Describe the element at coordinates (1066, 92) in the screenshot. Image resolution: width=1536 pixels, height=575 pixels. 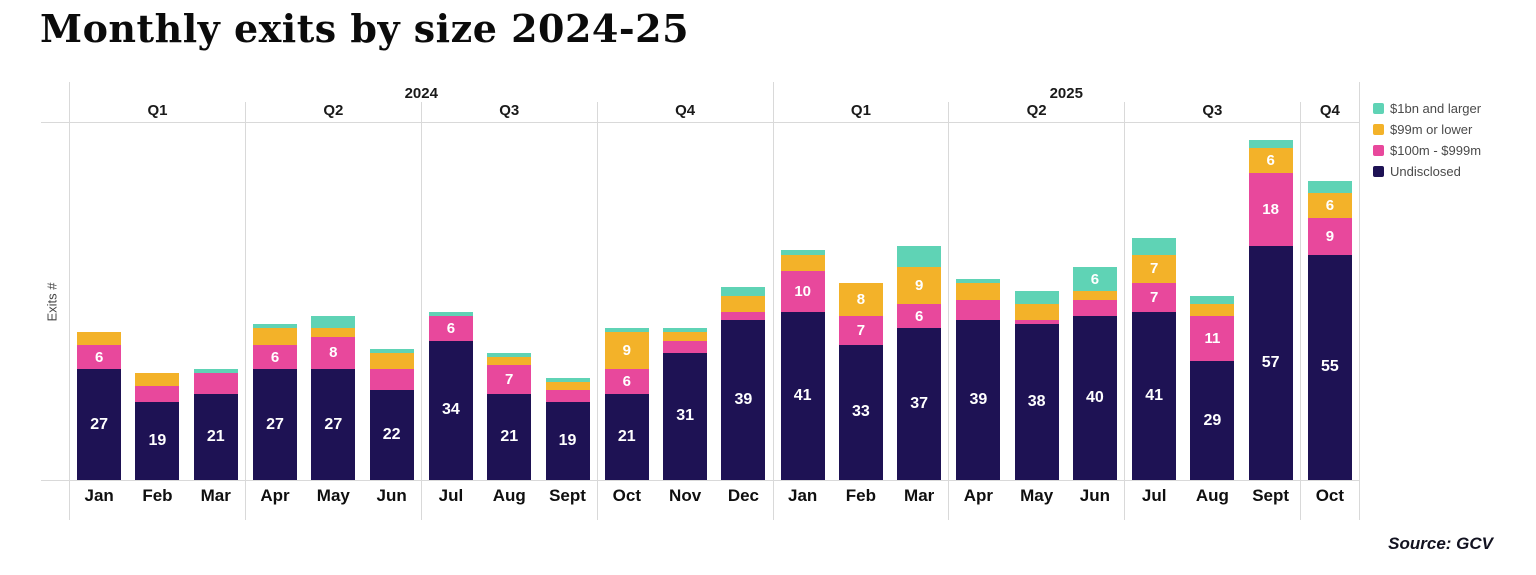
I see `year-label-2025: 2025` at that location.